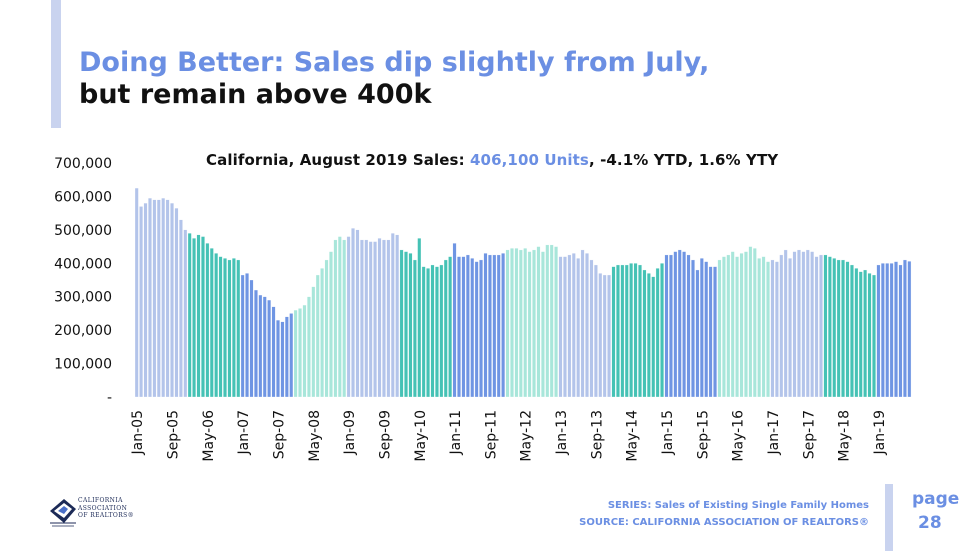  I want to click on y-tick-label: 200,000, so click(83, 331).